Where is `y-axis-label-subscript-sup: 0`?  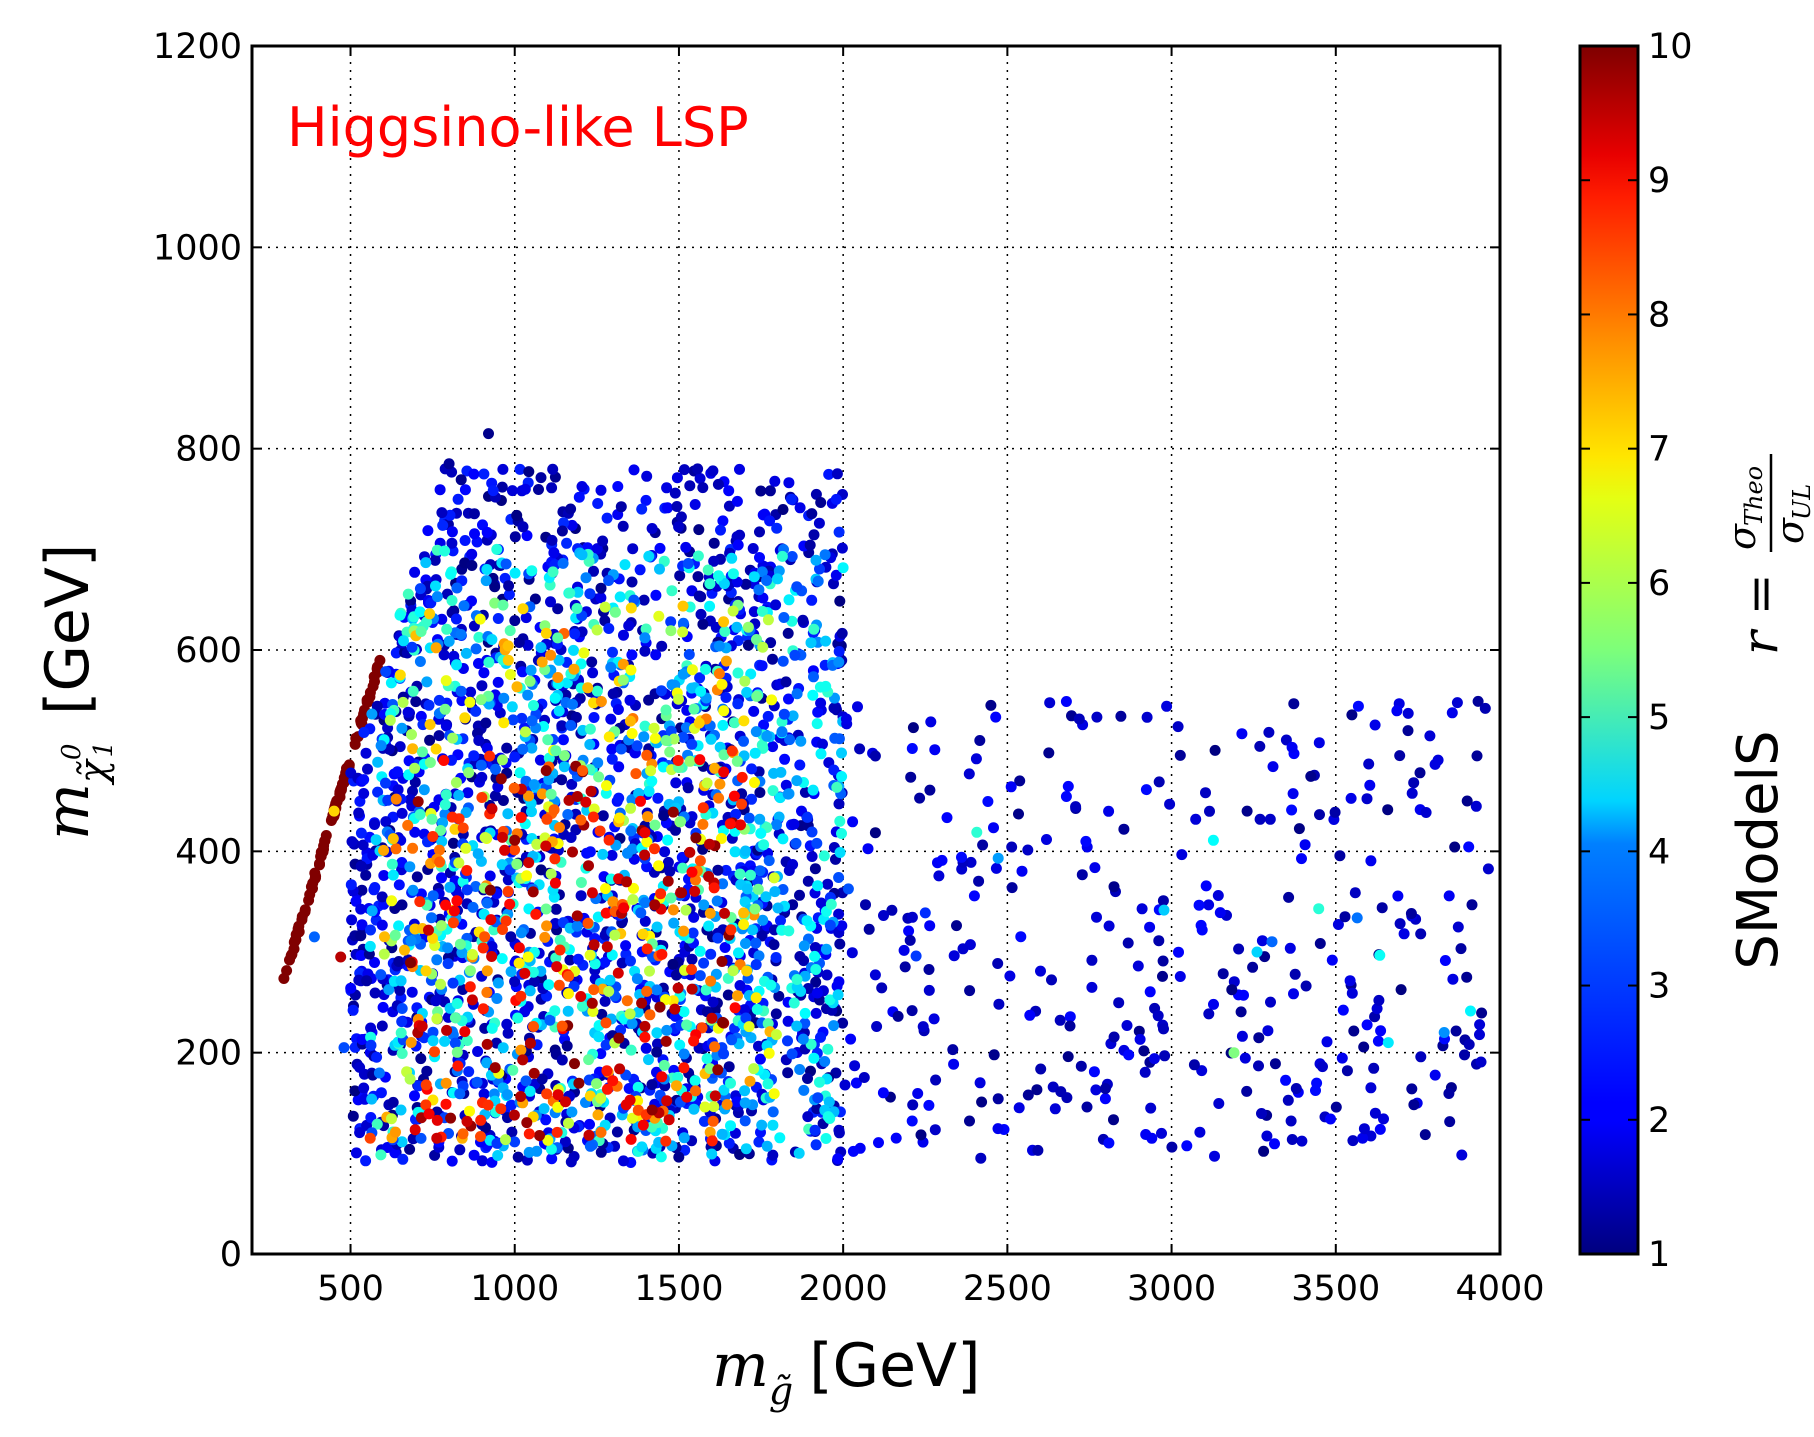
y-axis-label-subscript-sup: 0 is located at coordinates (72, 752).